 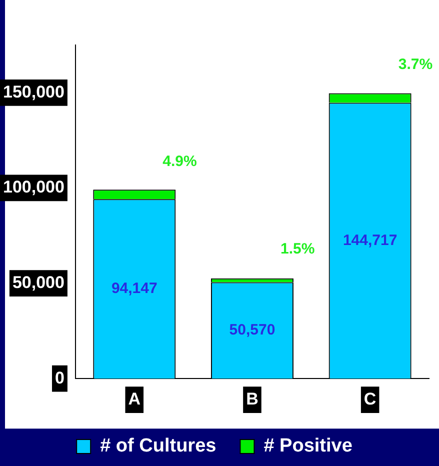 What do you see at coordinates (297, 249) in the screenshot?
I see `annotation: 1.5%` at bounding box center [297, 249].